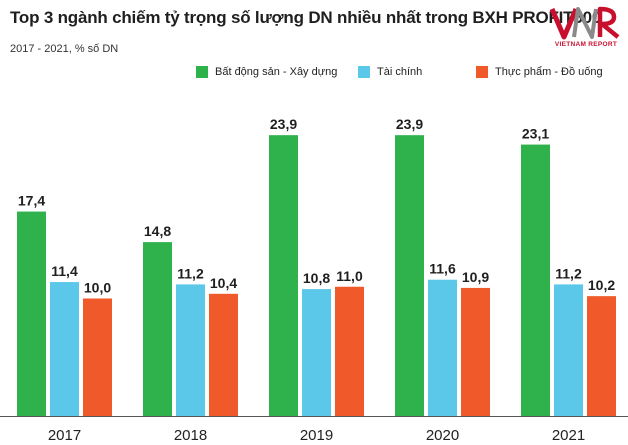 The width and height of the screenshot is (628, 445). Describe the element at coordinates (190, 435) in the screenshot. I see `x-tick-label: 2018` at that location.